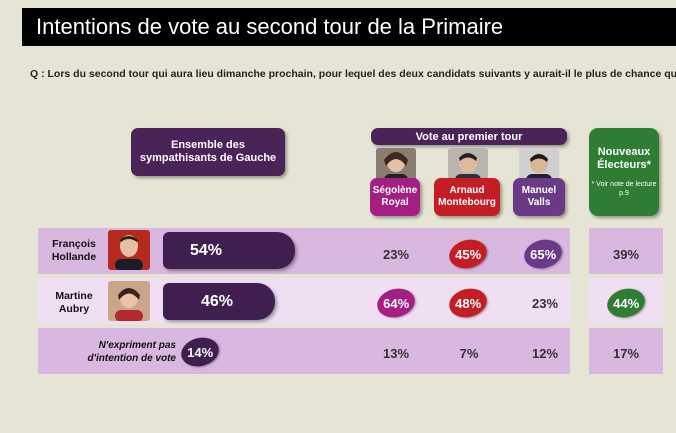 This screenshot has width=676, height=433. I want to click on row-label-sans-intention: N'expriment pas d'intention de vote, so click(132, 352).